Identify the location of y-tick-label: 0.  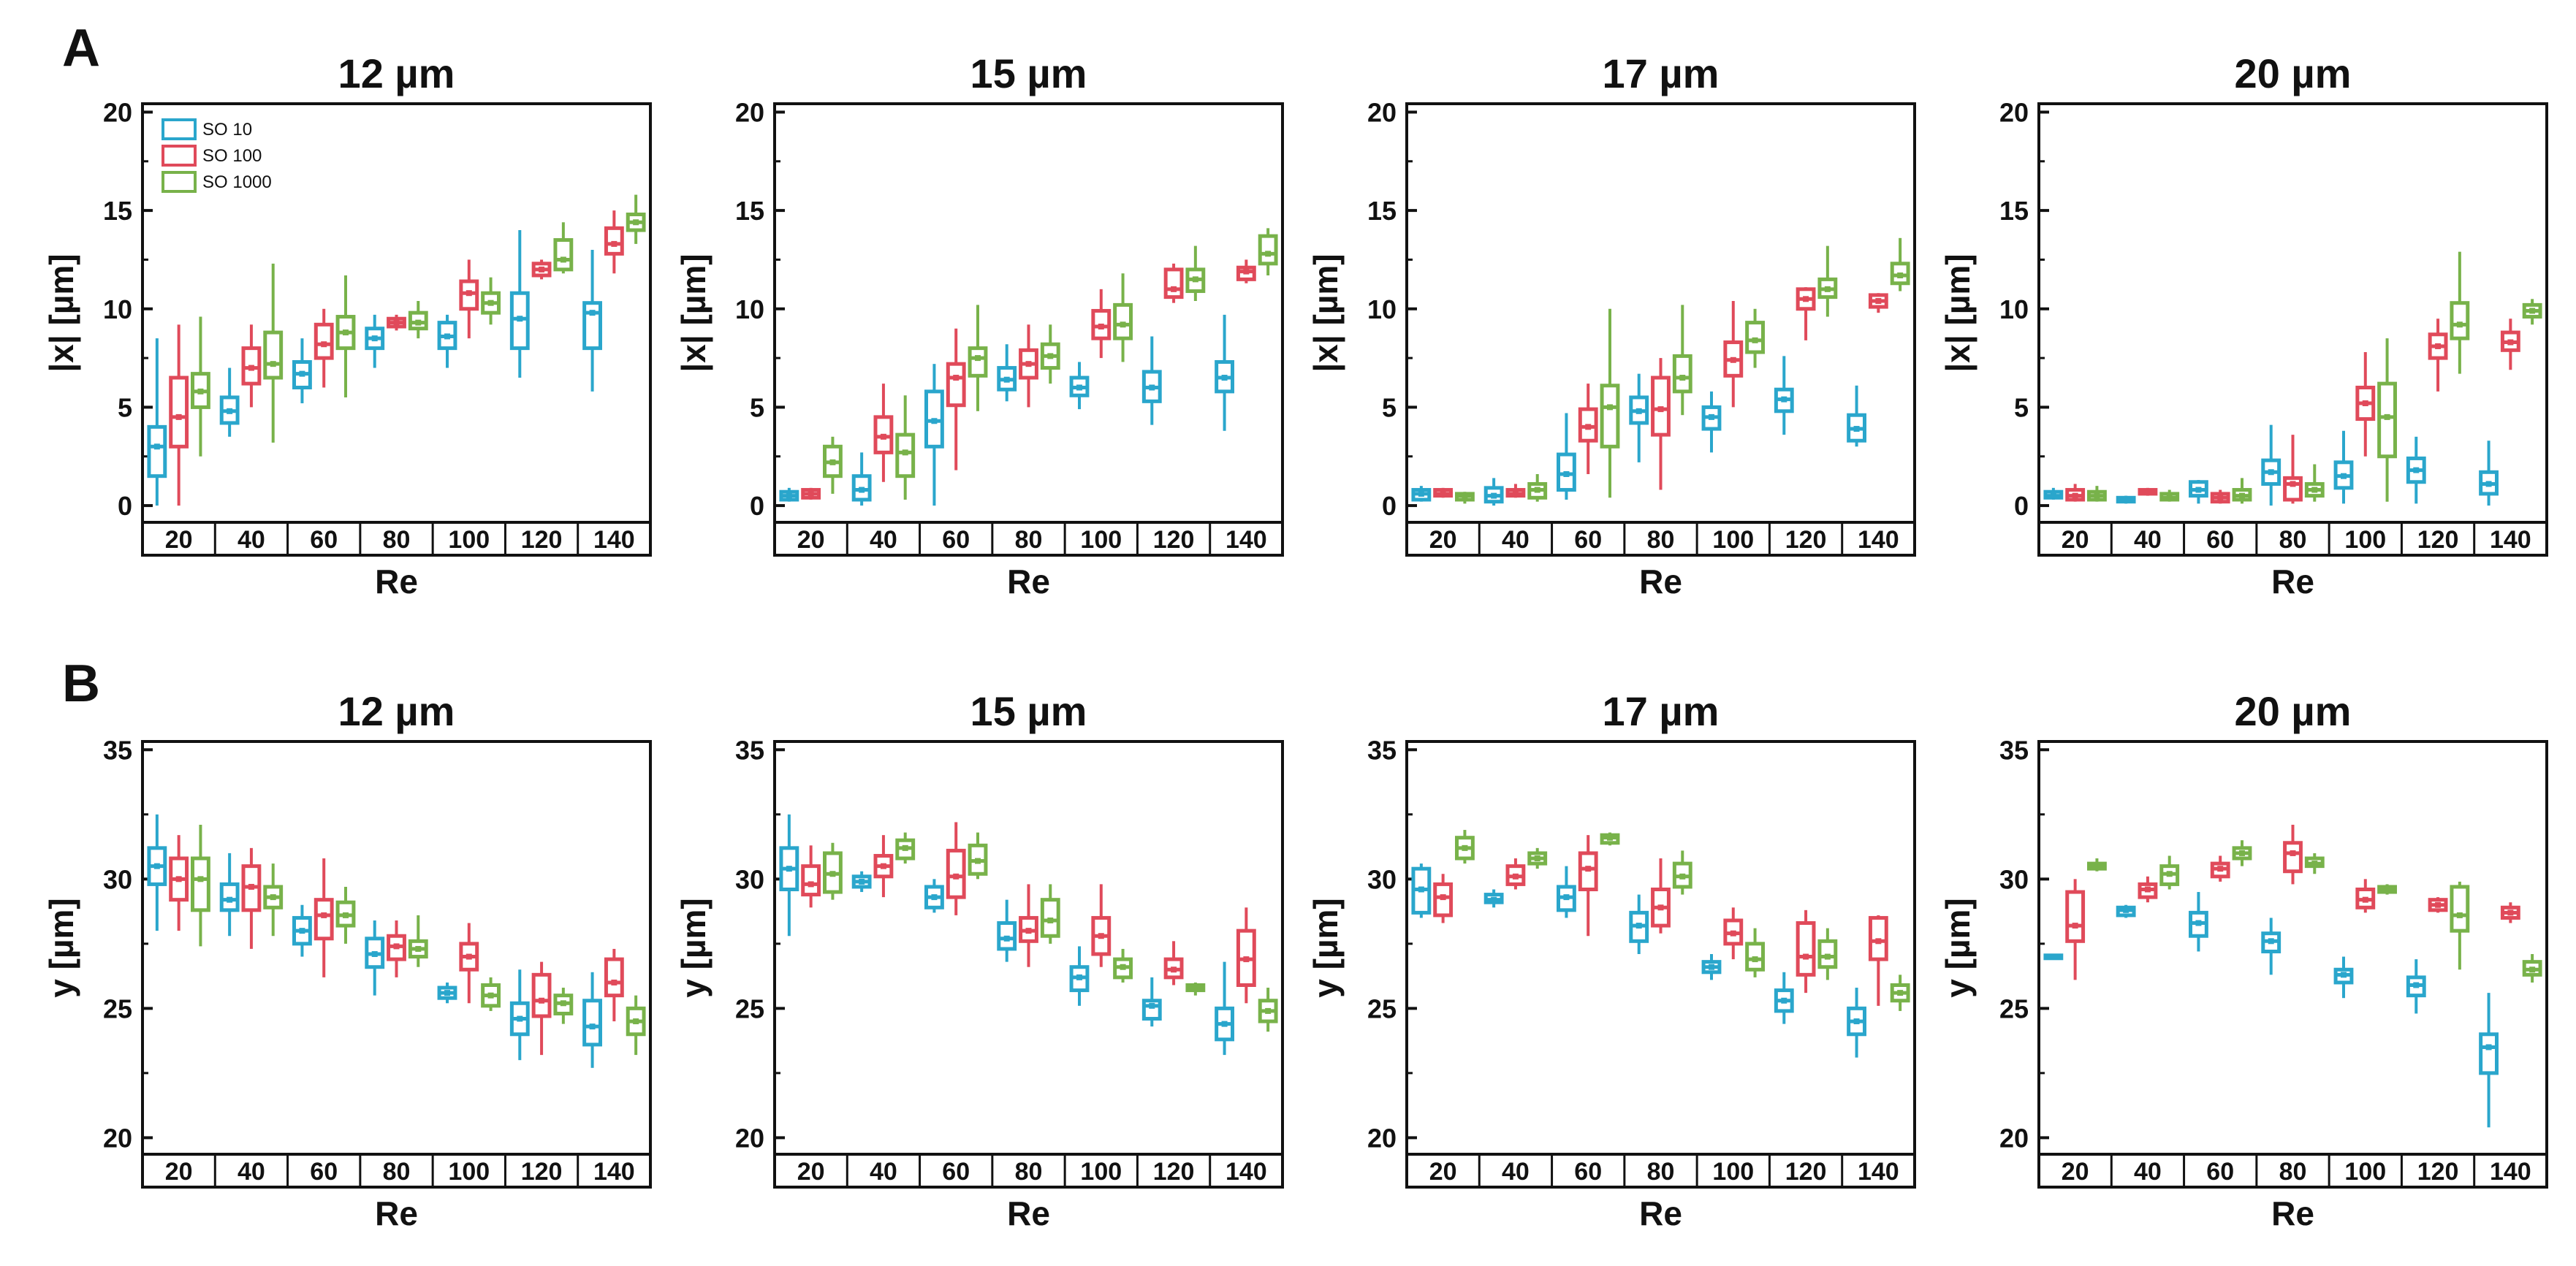
(1389, 506).